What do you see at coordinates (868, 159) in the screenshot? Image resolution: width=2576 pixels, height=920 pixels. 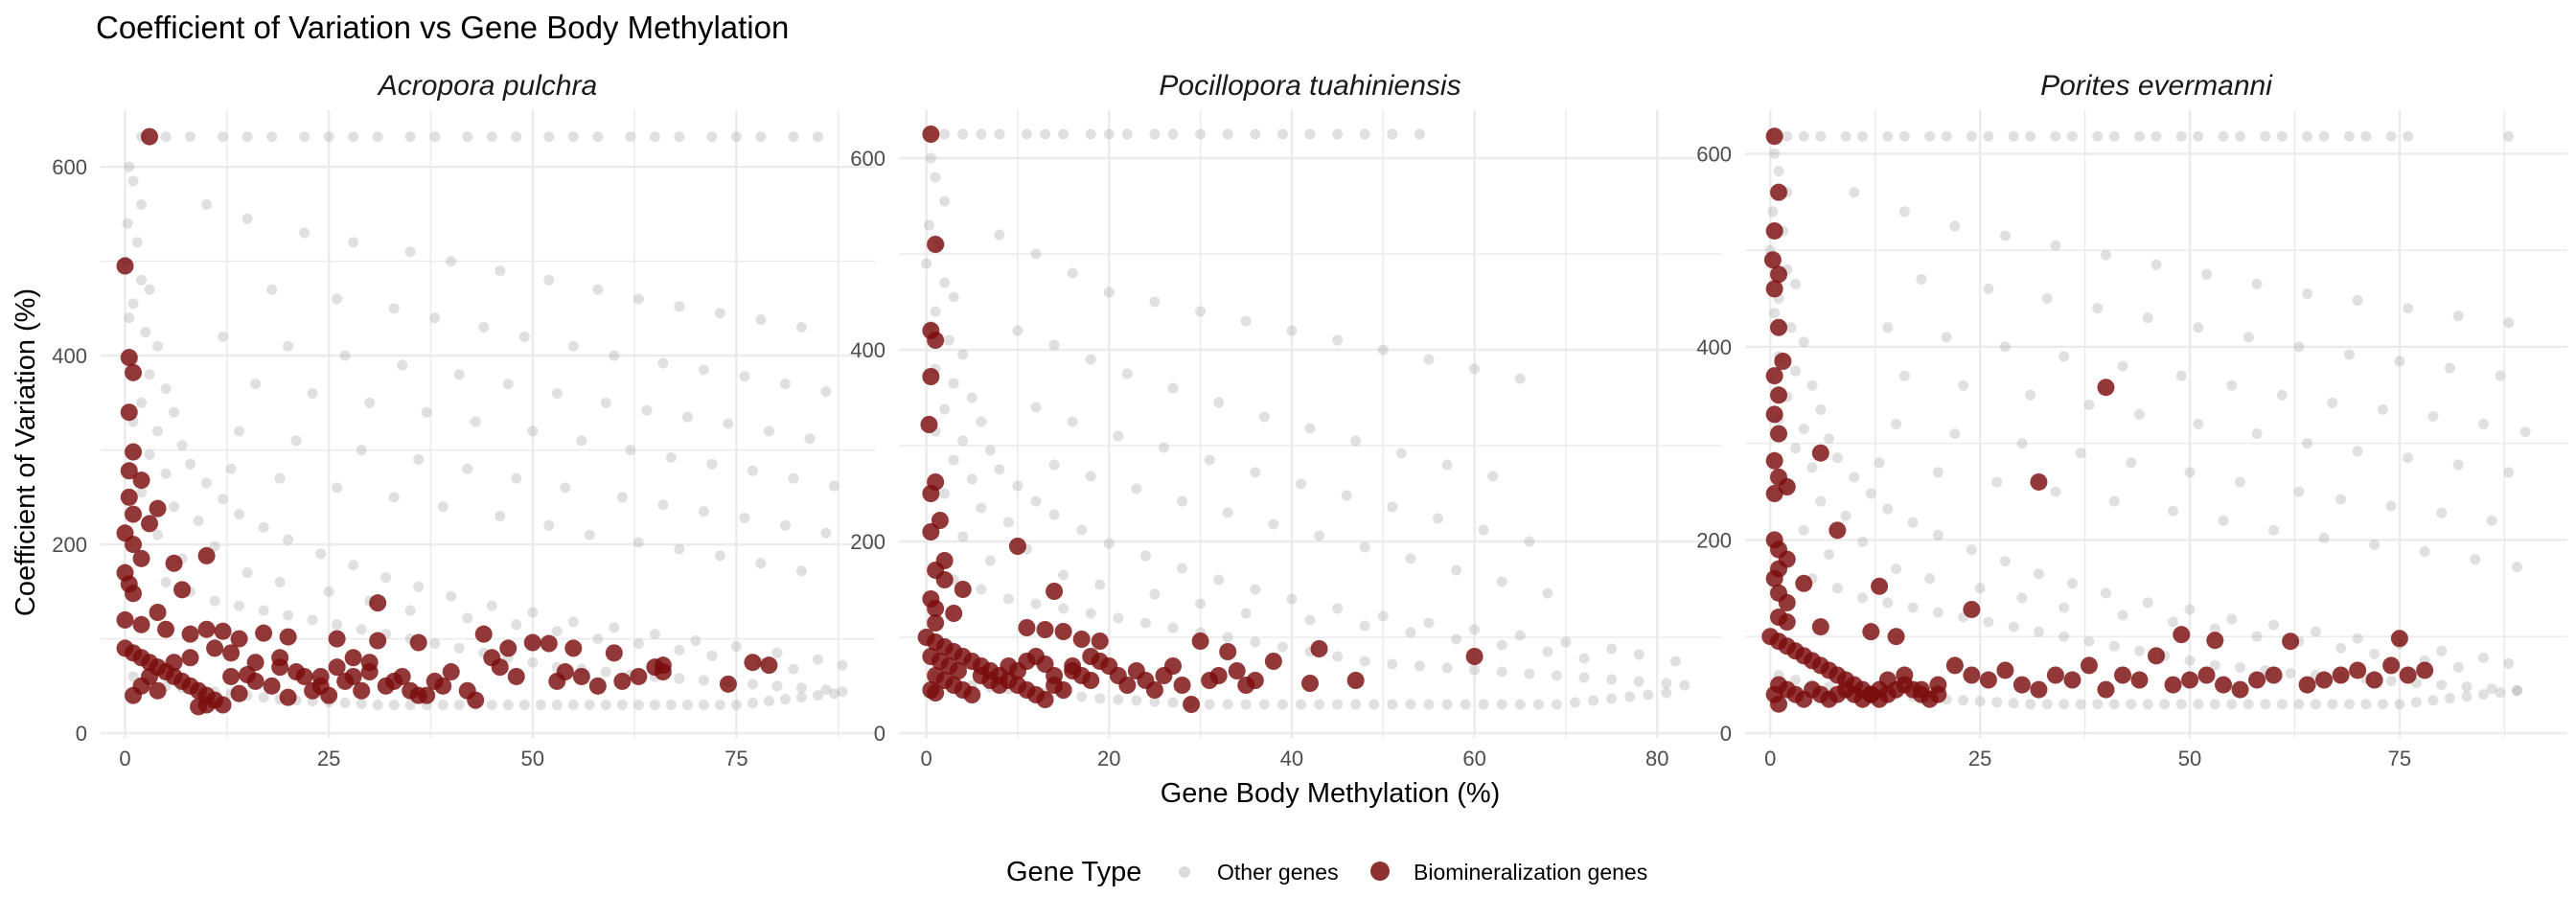 I see `y-tick-label: 600` at bounding box center [868, 159].